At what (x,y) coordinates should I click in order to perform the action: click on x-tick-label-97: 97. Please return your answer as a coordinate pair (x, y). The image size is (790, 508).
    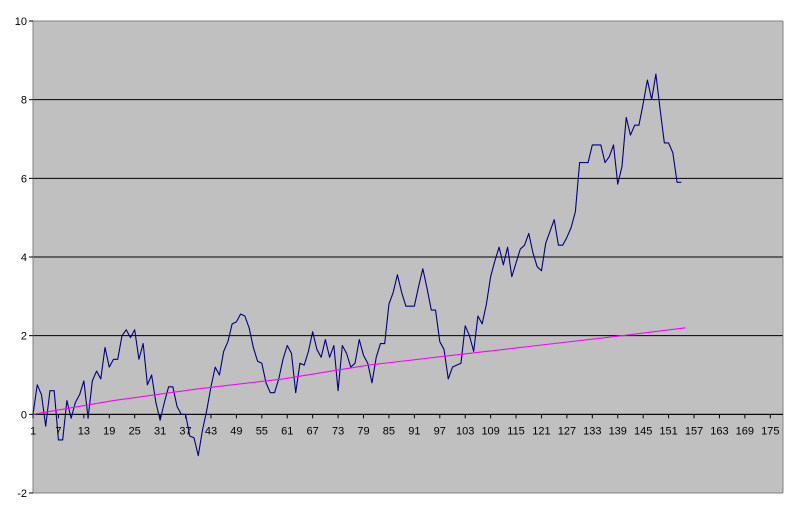
    Looking at the image, I should click on (440, 431).